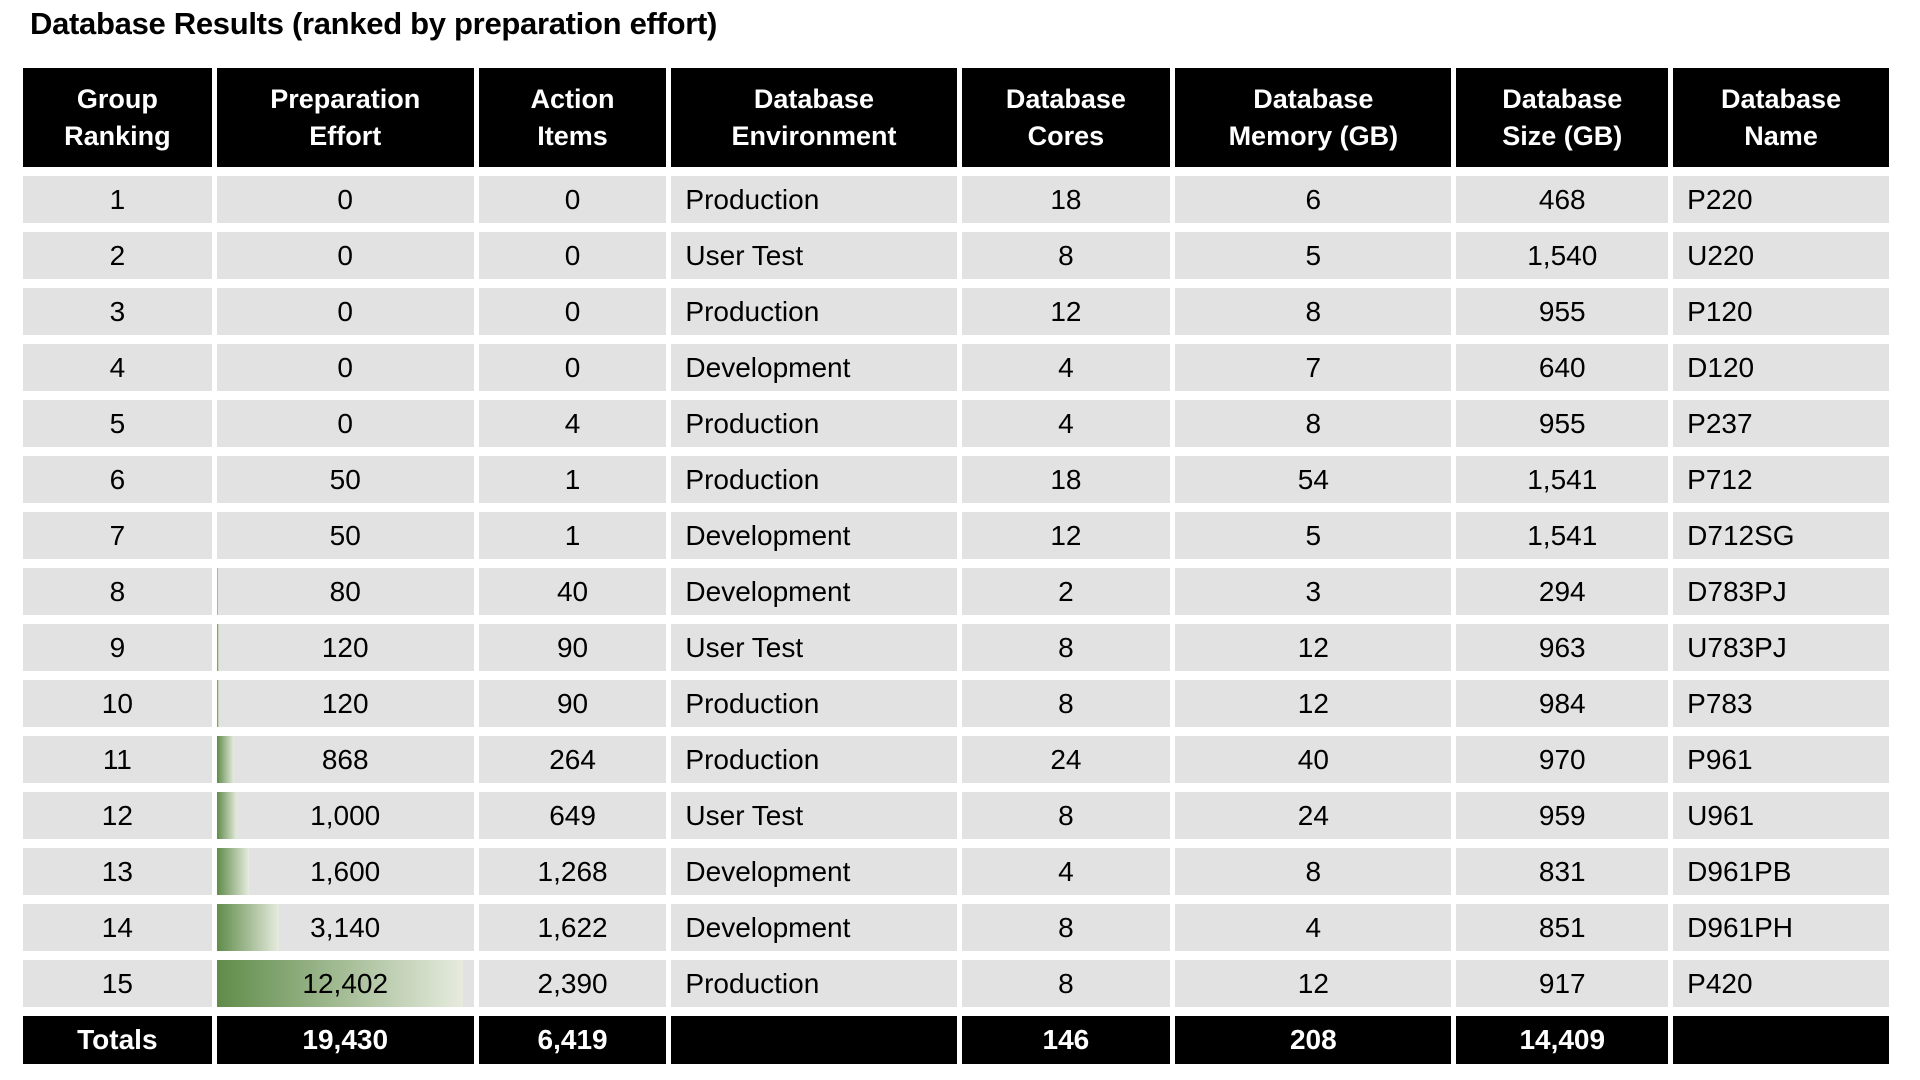  I want to click on prep-effort-value: 1,000, so click(345, 815).